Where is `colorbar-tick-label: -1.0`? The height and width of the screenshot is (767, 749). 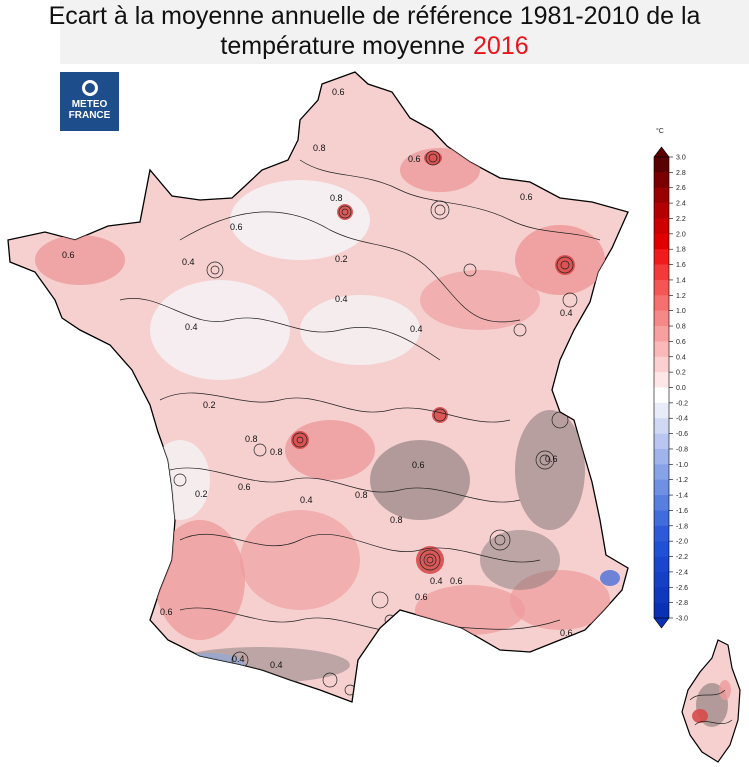
colorbar-tick-label: -1.0 is located at coordinates (682, 465).